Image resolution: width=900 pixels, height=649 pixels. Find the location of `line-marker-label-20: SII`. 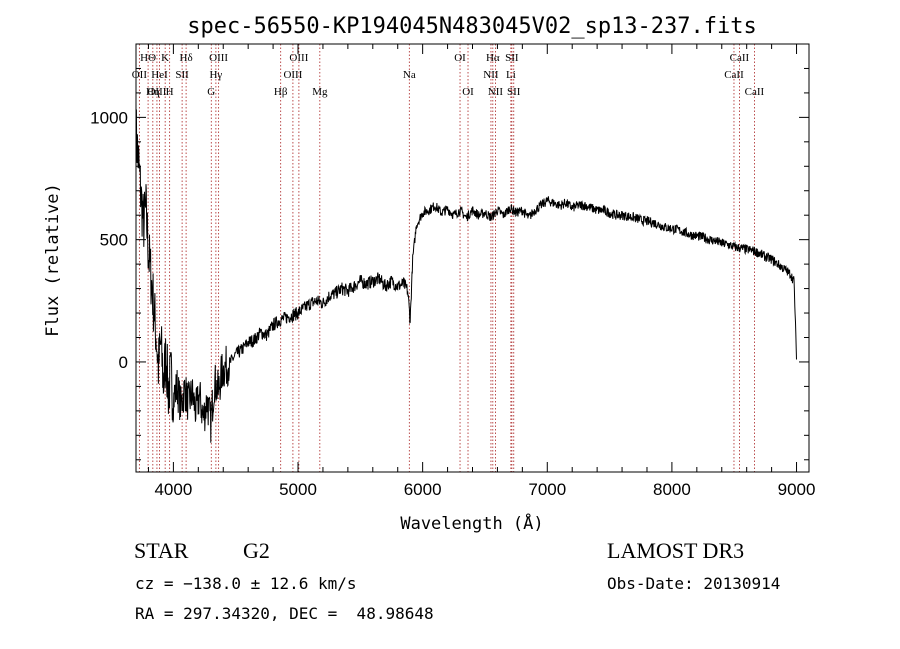

line-marker-label-20: SII is located at coordinates (512, 58).